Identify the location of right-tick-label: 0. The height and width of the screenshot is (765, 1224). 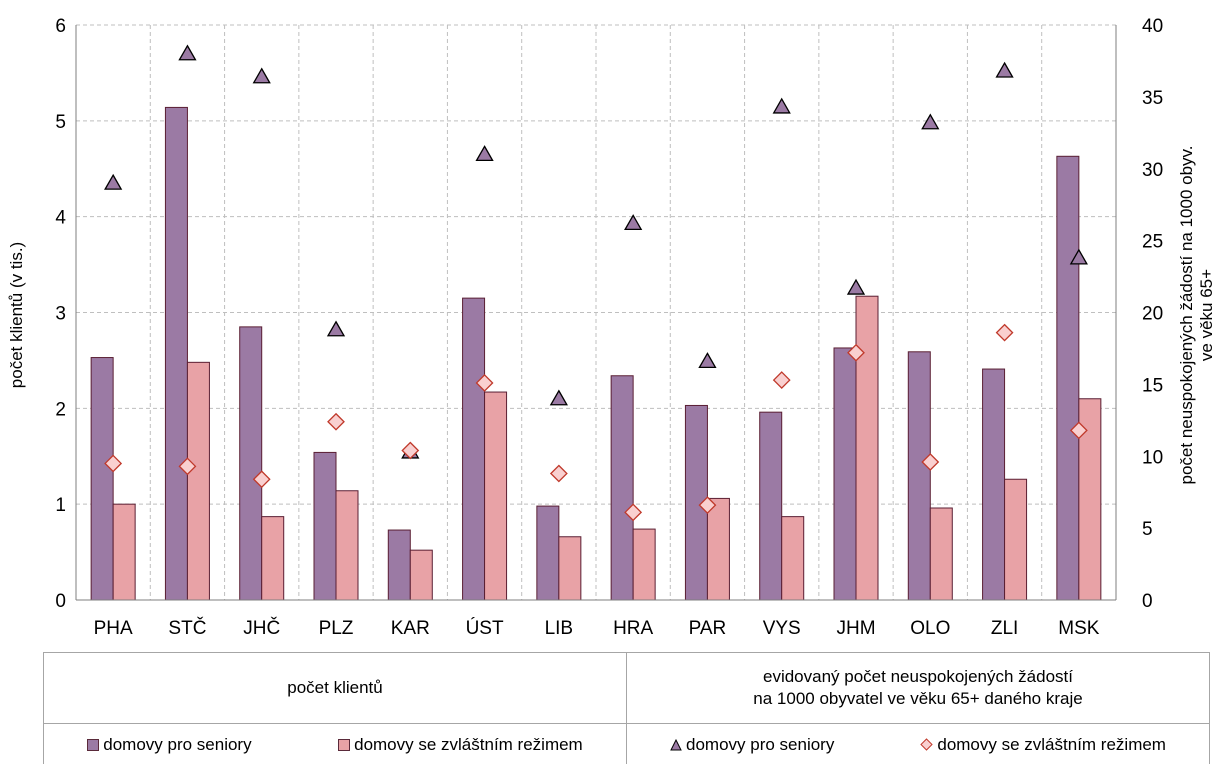
(1147, 601).